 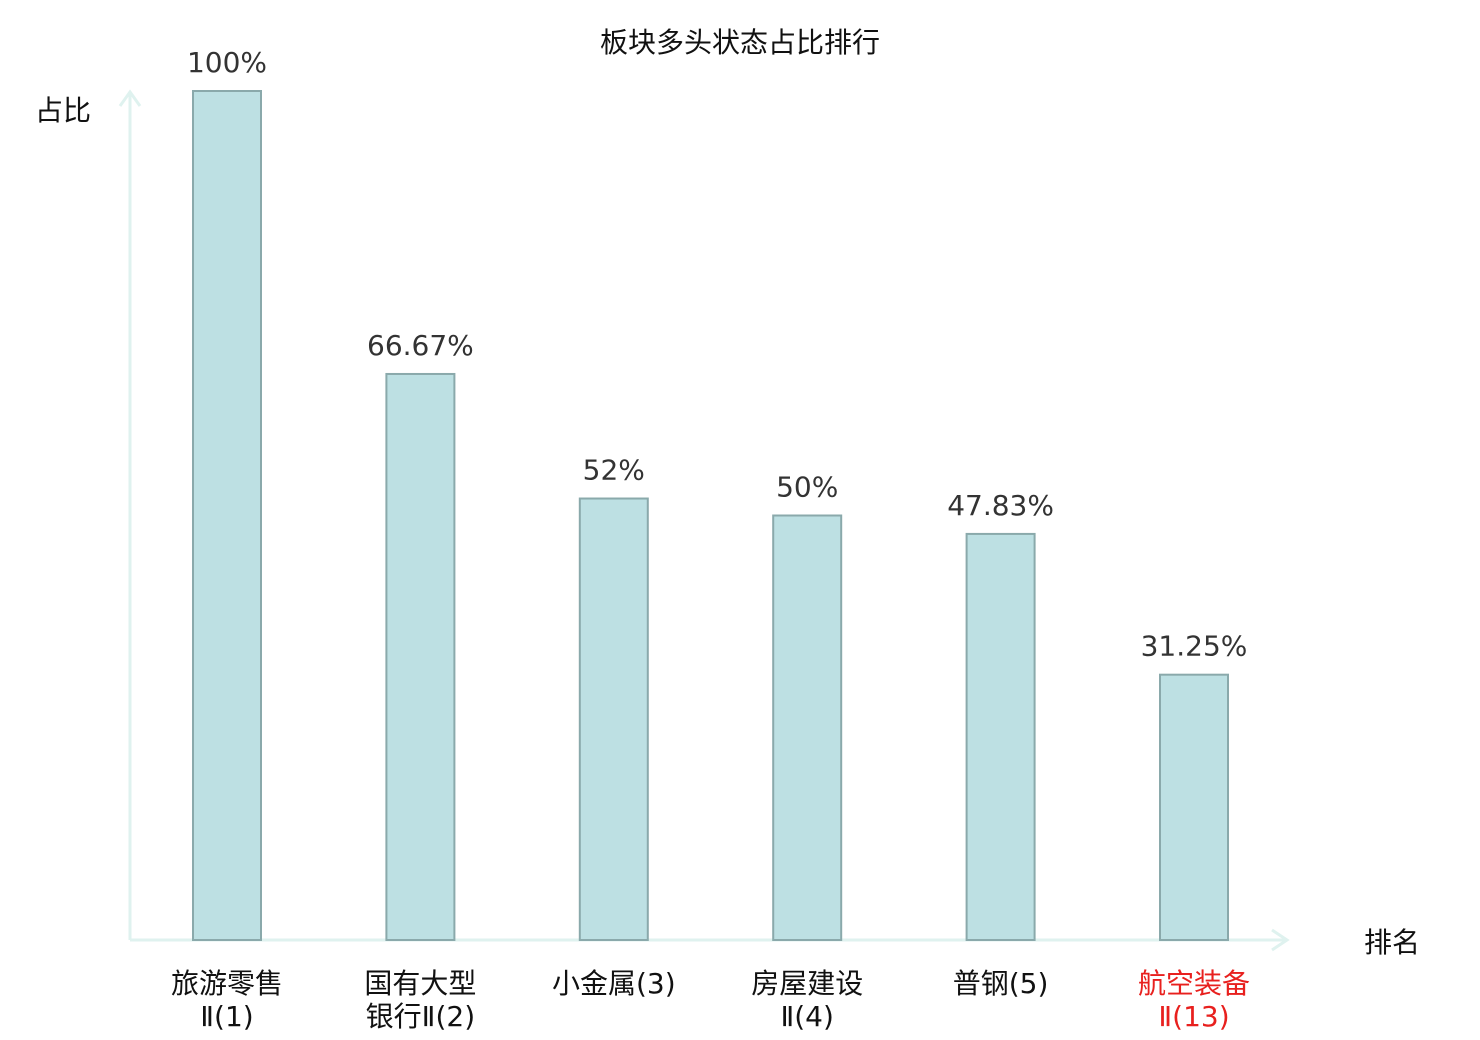 What do you see at coordinates (1194, 646) in the screenshot?
I see `value-label-6: 31.25%` at bounding box center [1194, 646].